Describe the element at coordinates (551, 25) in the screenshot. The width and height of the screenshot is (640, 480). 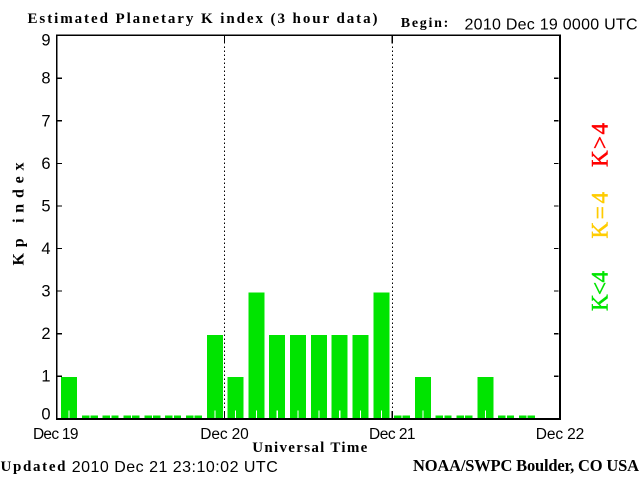
I see `svg-text: 2010 Dec 19 0000 UTC` at that location.